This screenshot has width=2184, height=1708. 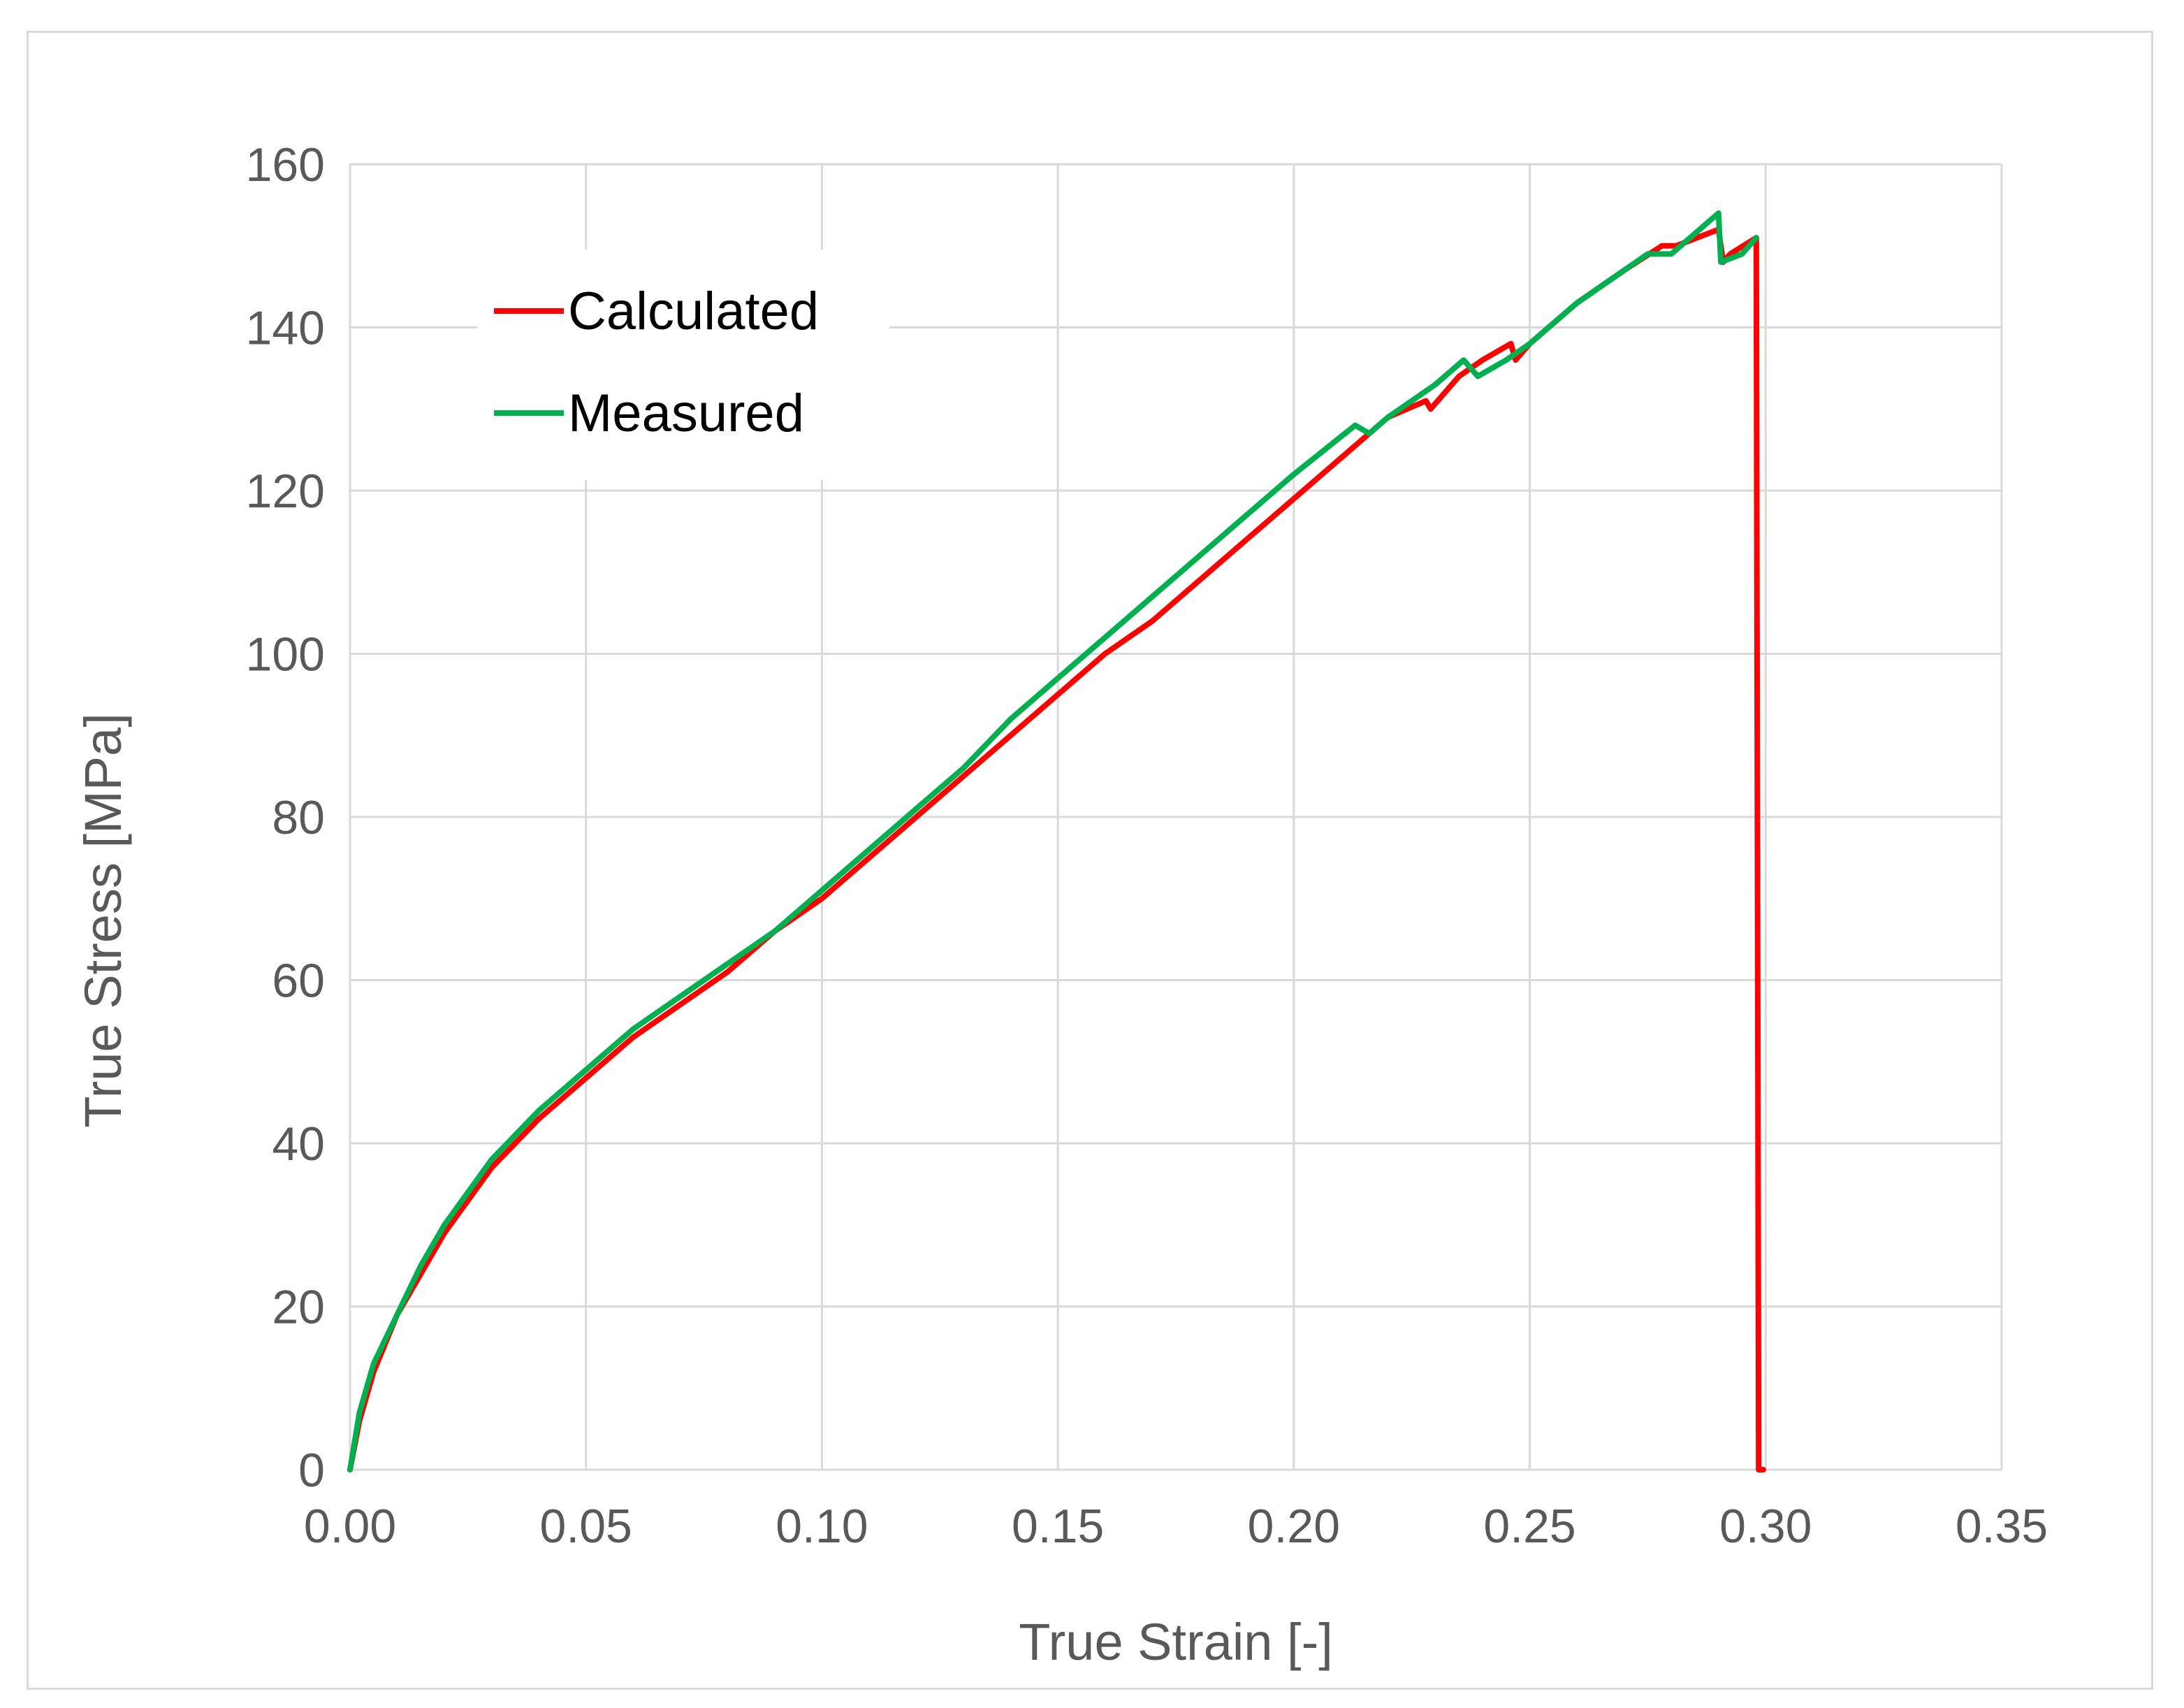 I want to click on y-tick-label: 60, so click(x=298, y=981).